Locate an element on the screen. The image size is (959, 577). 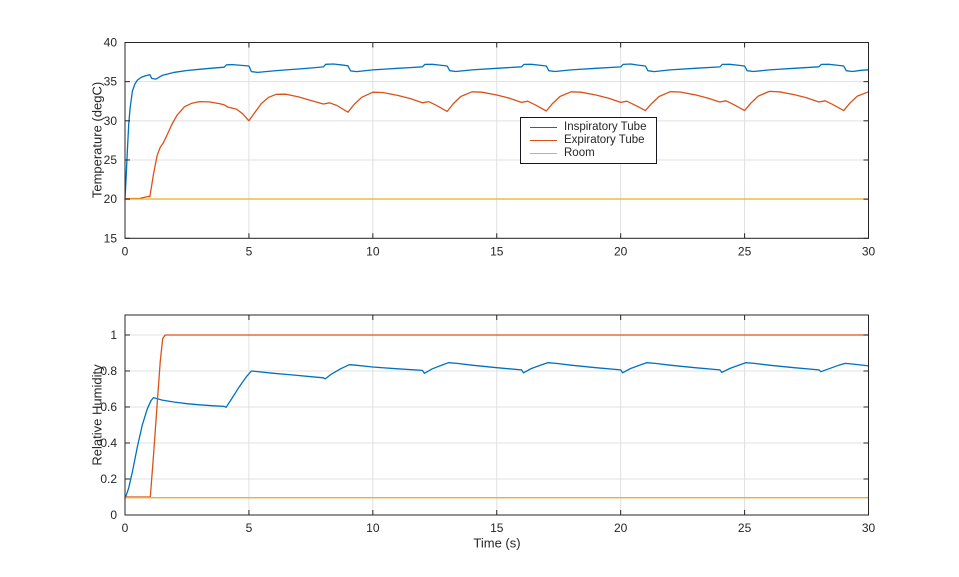
time-x-axis-label: Time (s) is located at coordinates (497, 543).